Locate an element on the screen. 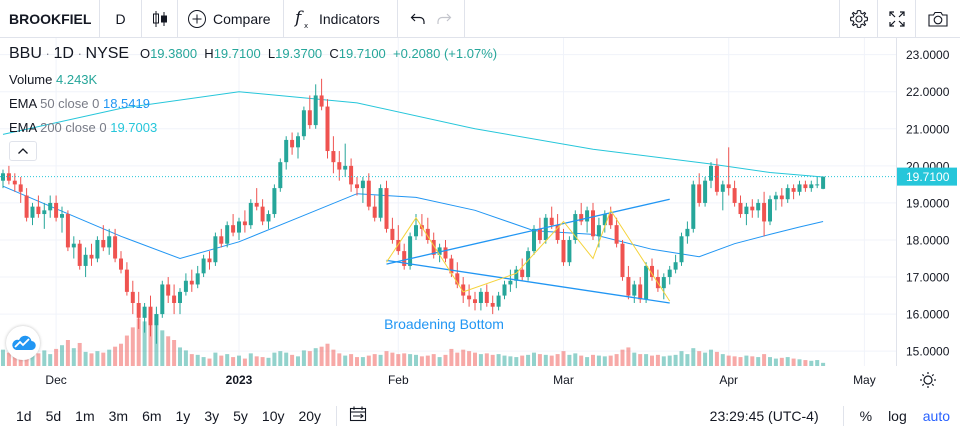 The height and width of the screenshot is (433, 960). legend-ema200-row: EMA 200 close 0 19.7003 is located at coordinates (83, 127).